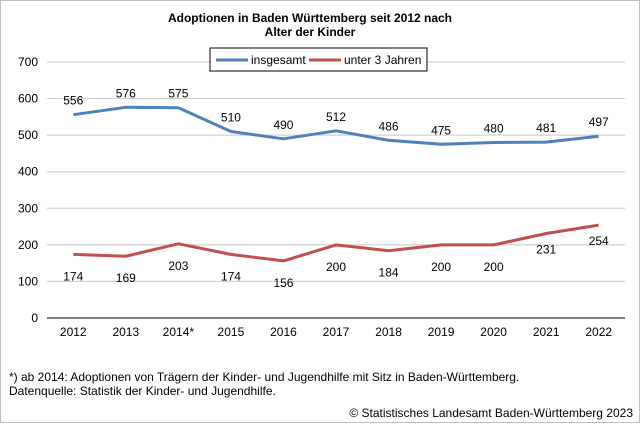  I want to click on x-tick-label-2021: 2021, so click(546, 332).